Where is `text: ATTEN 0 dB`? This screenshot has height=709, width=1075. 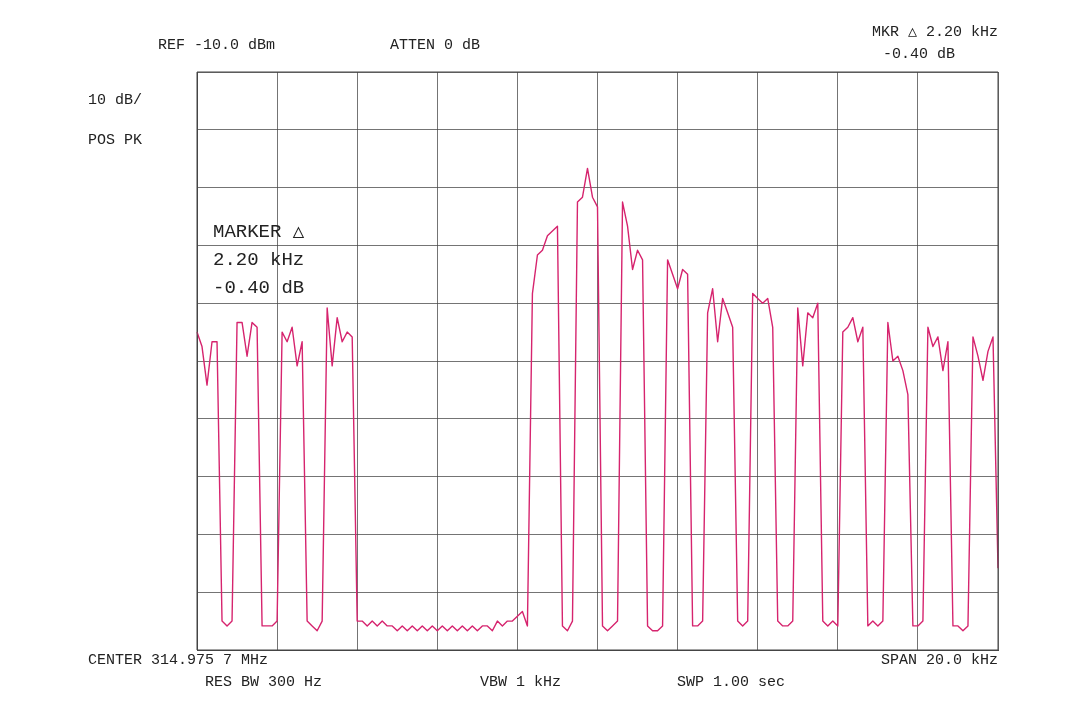 text: ATTEN 0 dB is located at coordinates (435, 46).